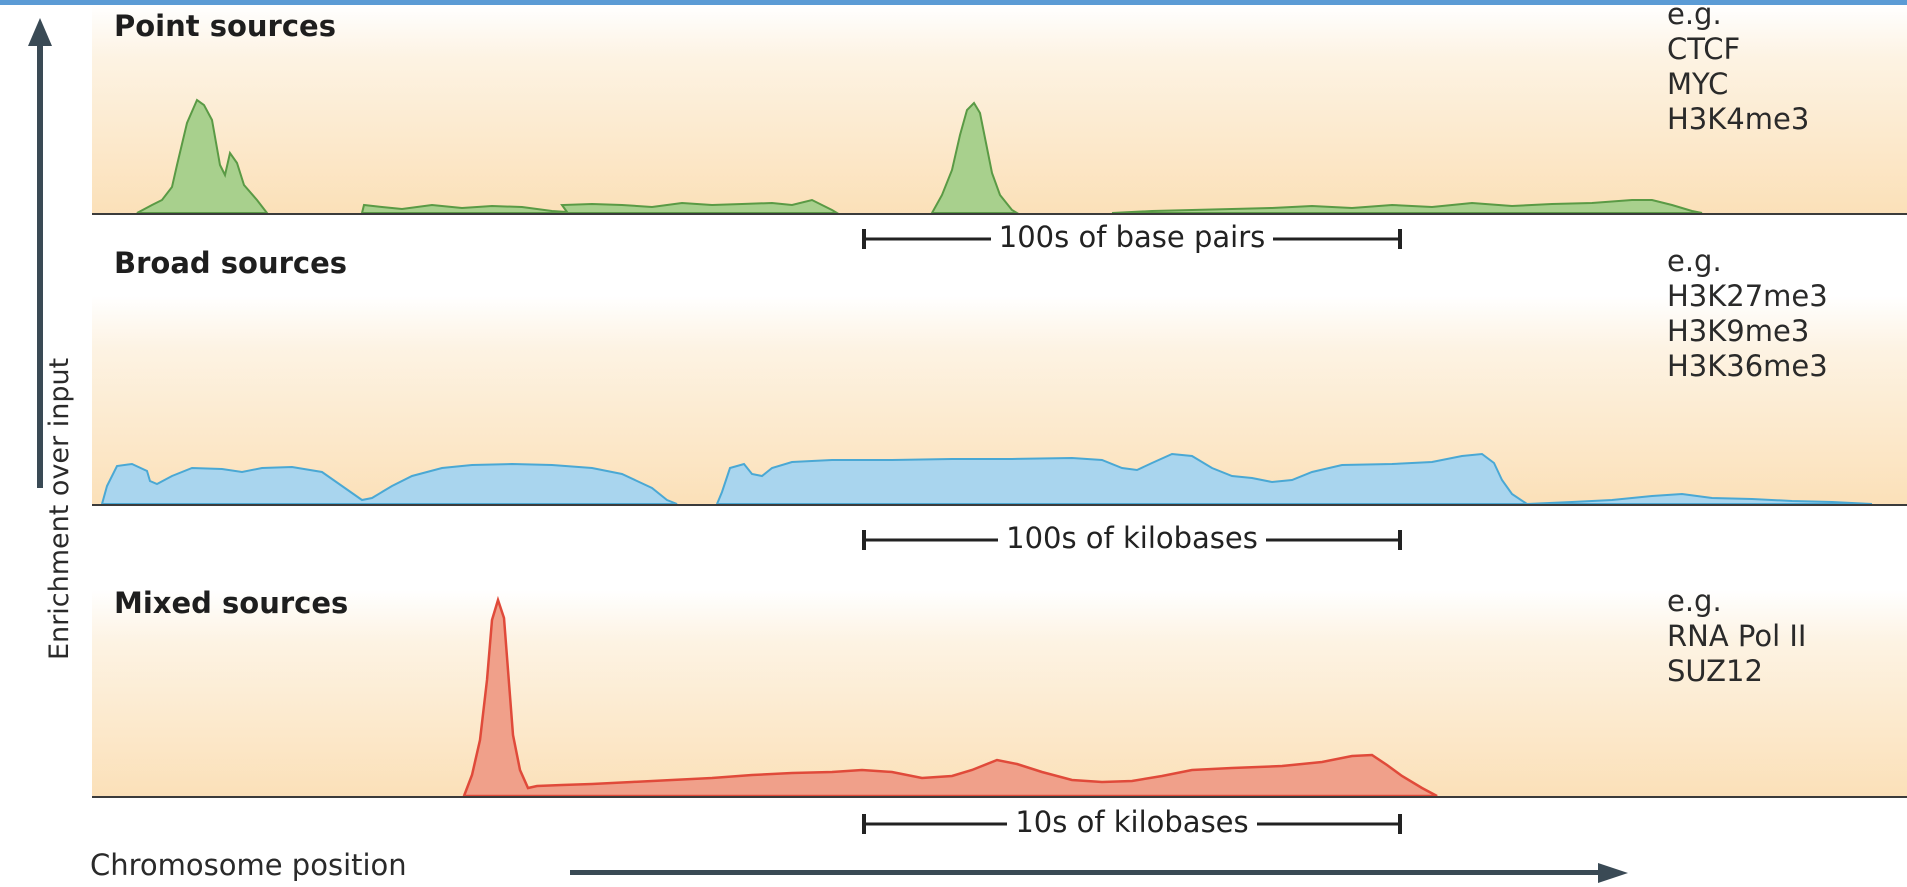 The height and width of the screenshot is (887, 1907). I want to click on panel-title: Mixed sources, so click(231, 603).